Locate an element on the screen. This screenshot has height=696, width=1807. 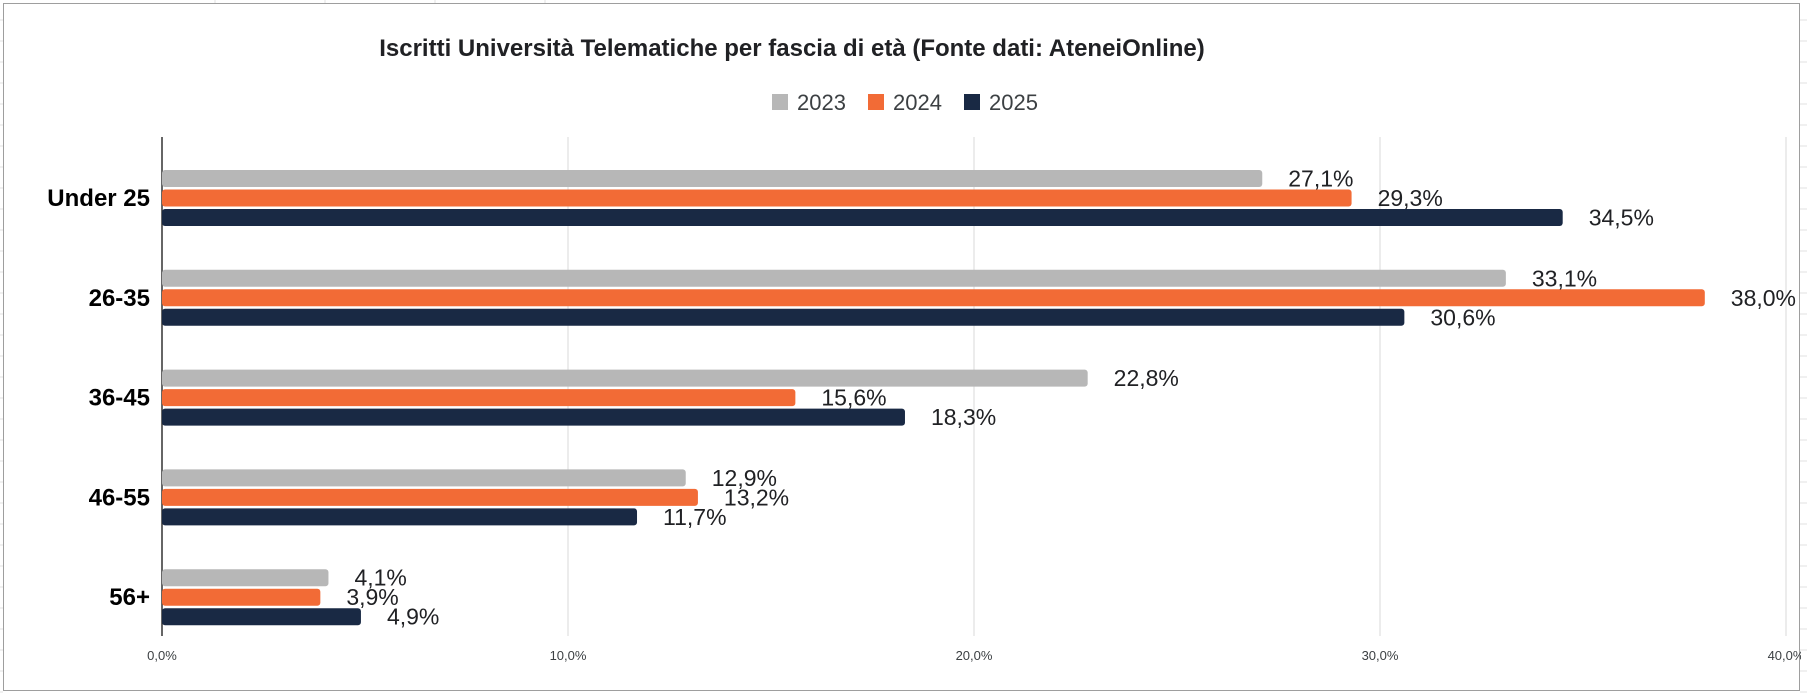
data-label-2024: 3,9% is located at coordinates (372, 597).